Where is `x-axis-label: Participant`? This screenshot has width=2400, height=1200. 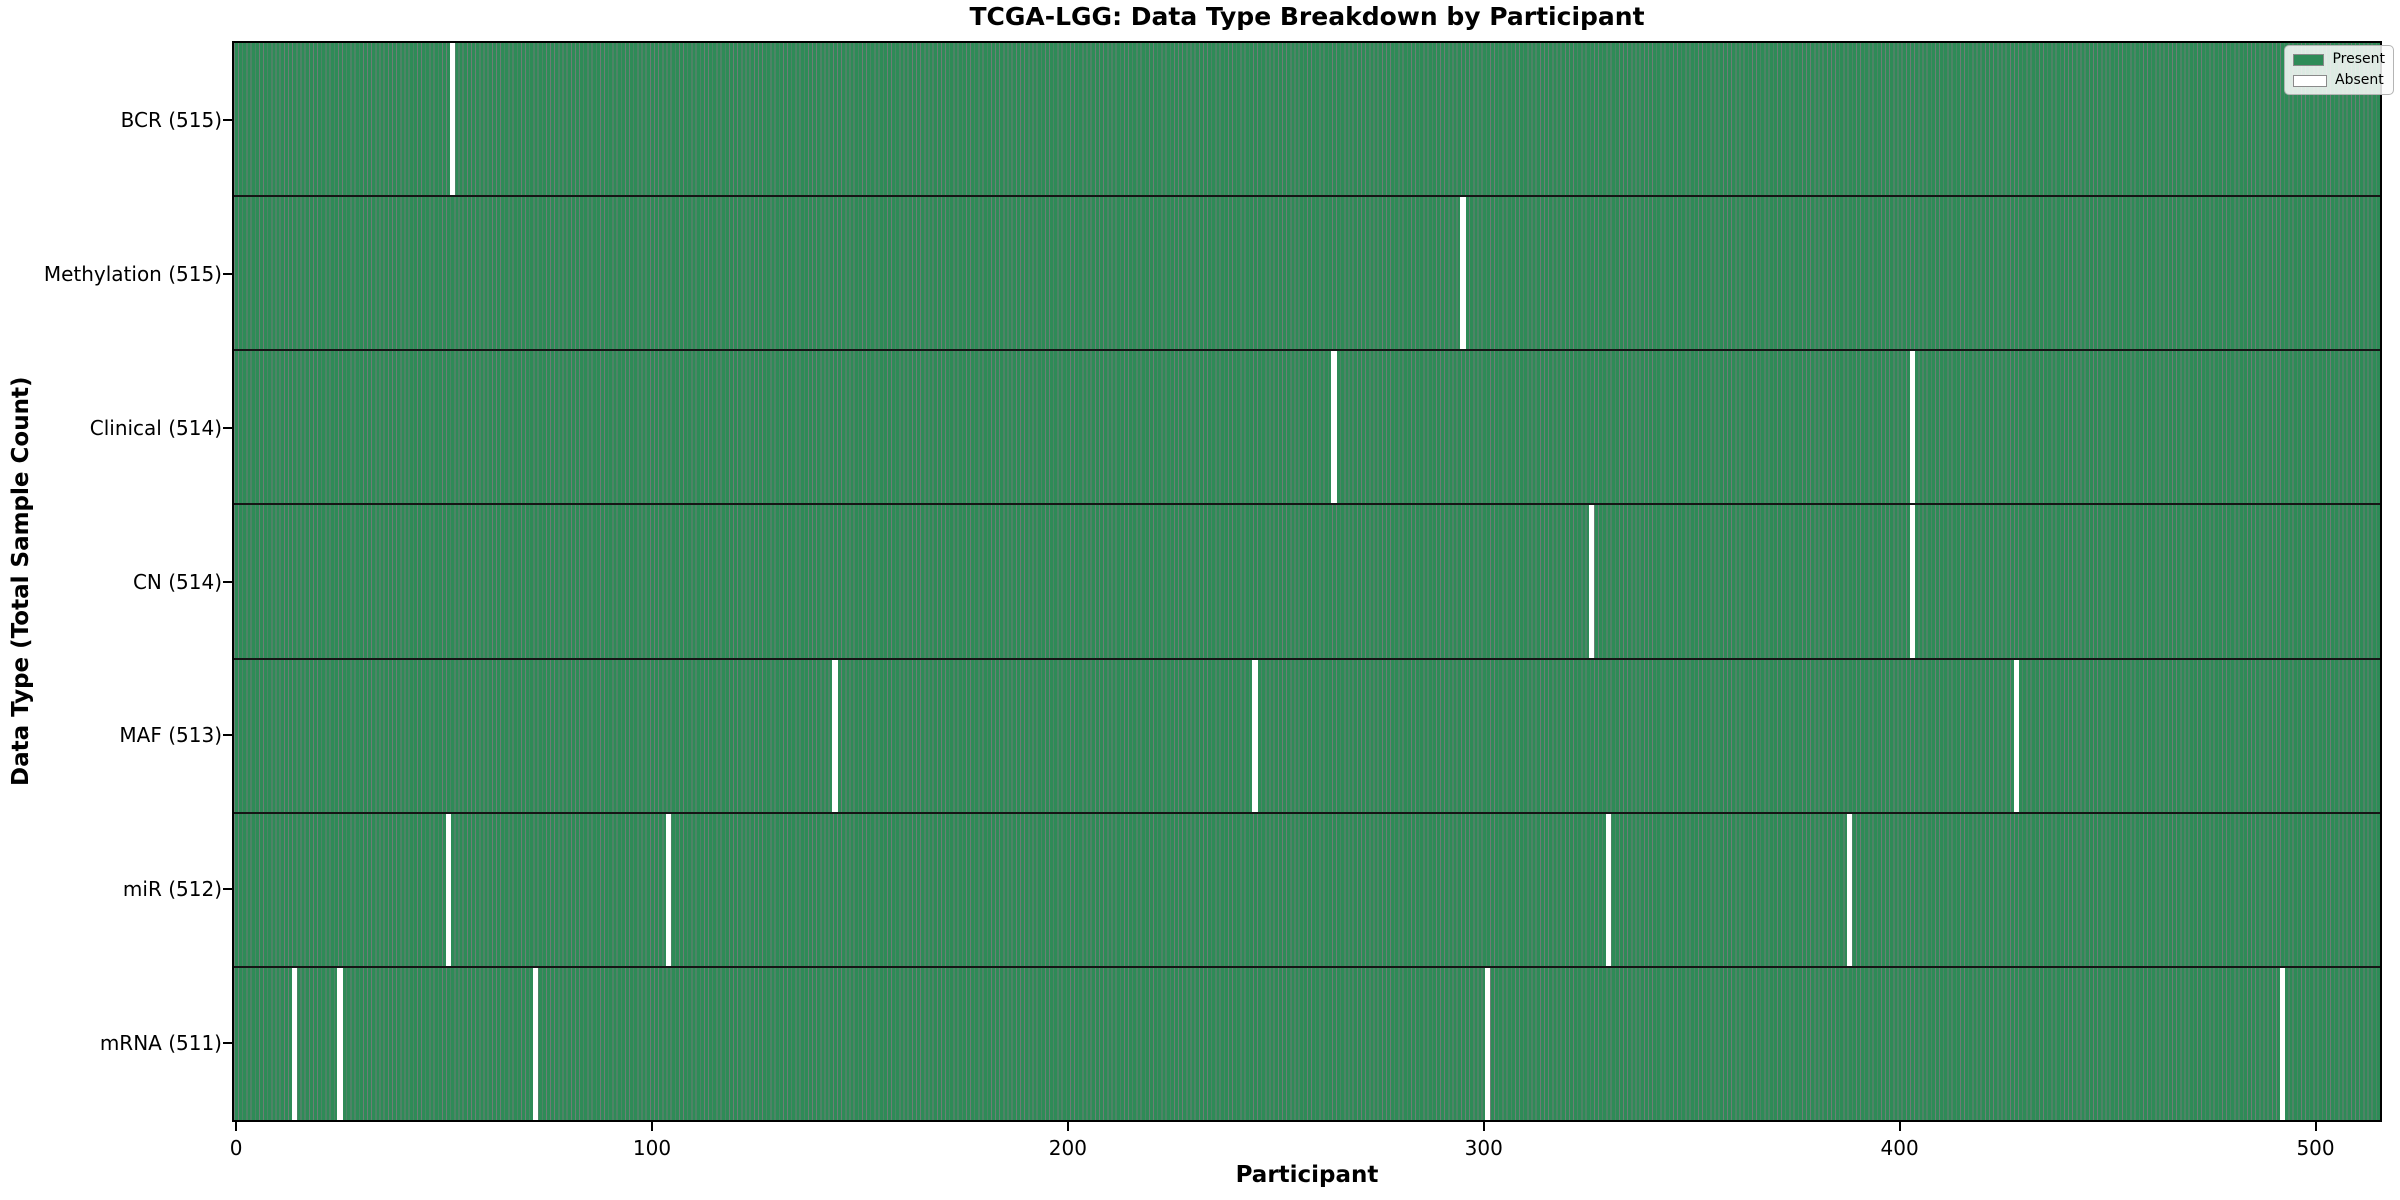
x-axis-label: Participant is located at coordinates (1307, 1175).